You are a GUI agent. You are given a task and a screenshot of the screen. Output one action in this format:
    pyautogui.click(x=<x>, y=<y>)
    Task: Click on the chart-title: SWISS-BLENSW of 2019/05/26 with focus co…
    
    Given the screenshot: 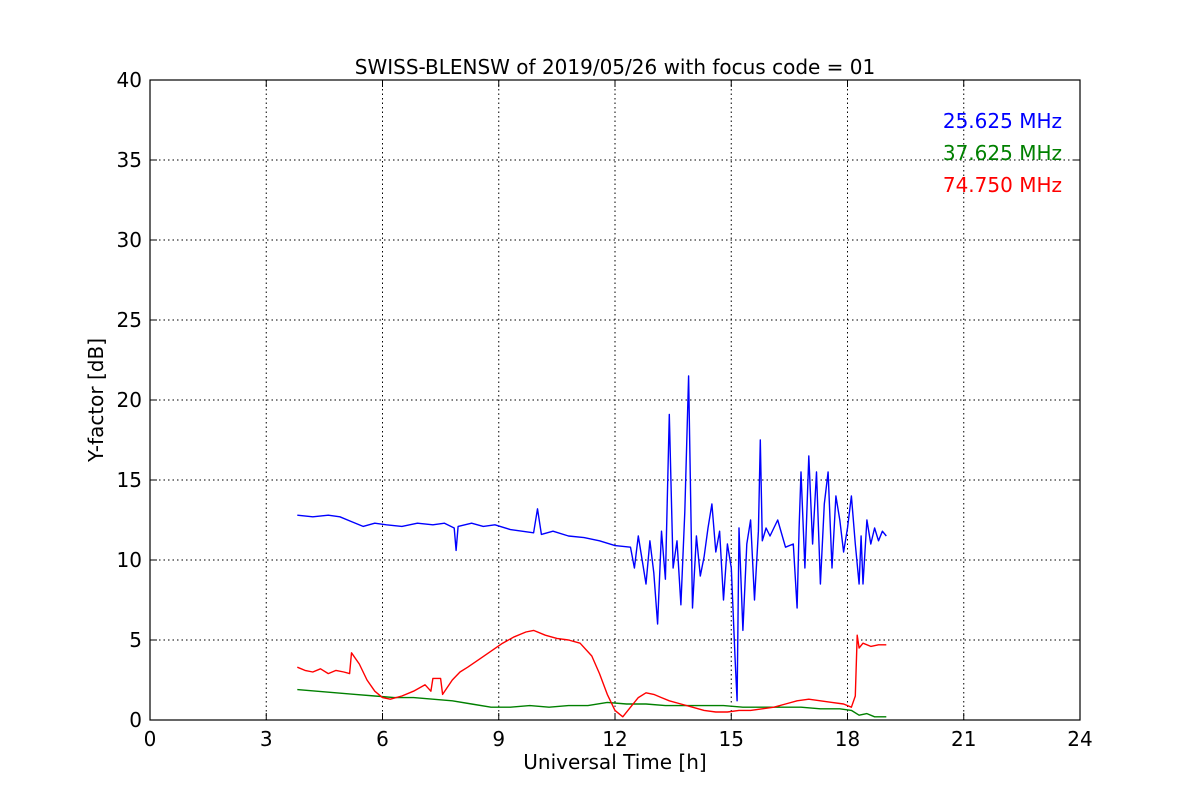 What is the action you would take?
    pyautogui.click(x=615, y=67)
    